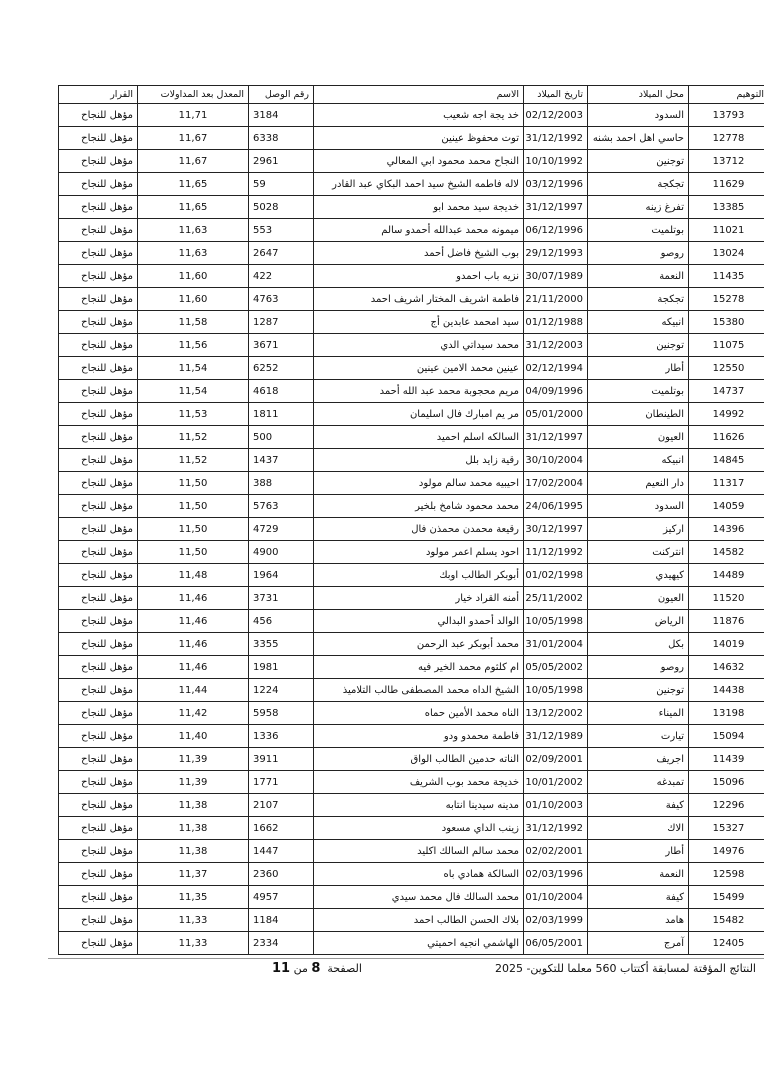 The image size is (764, 1080). Describe the element at coordinates (193, 276) in the screenshot. I see `cell-col-average: 11,60` at that location.